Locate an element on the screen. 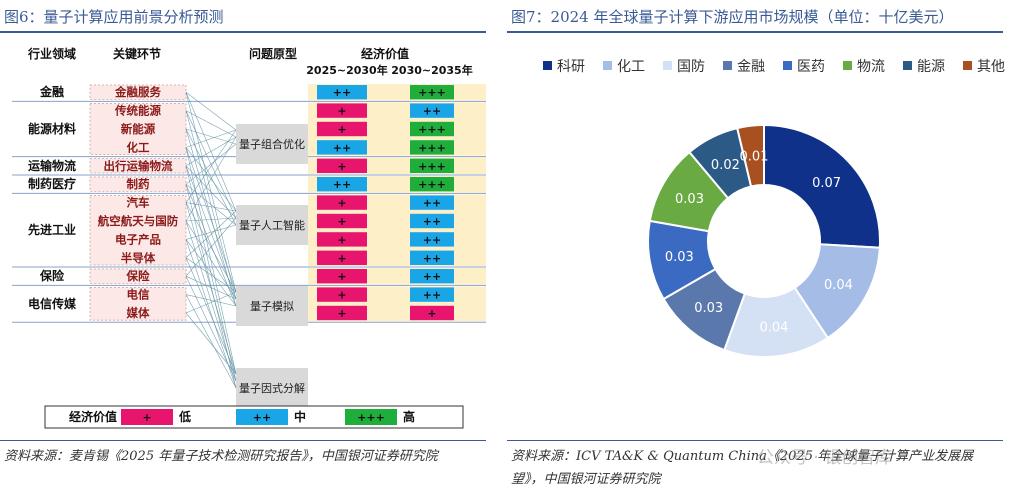  legend-label: 物流 is located at coordinates (871, 67).